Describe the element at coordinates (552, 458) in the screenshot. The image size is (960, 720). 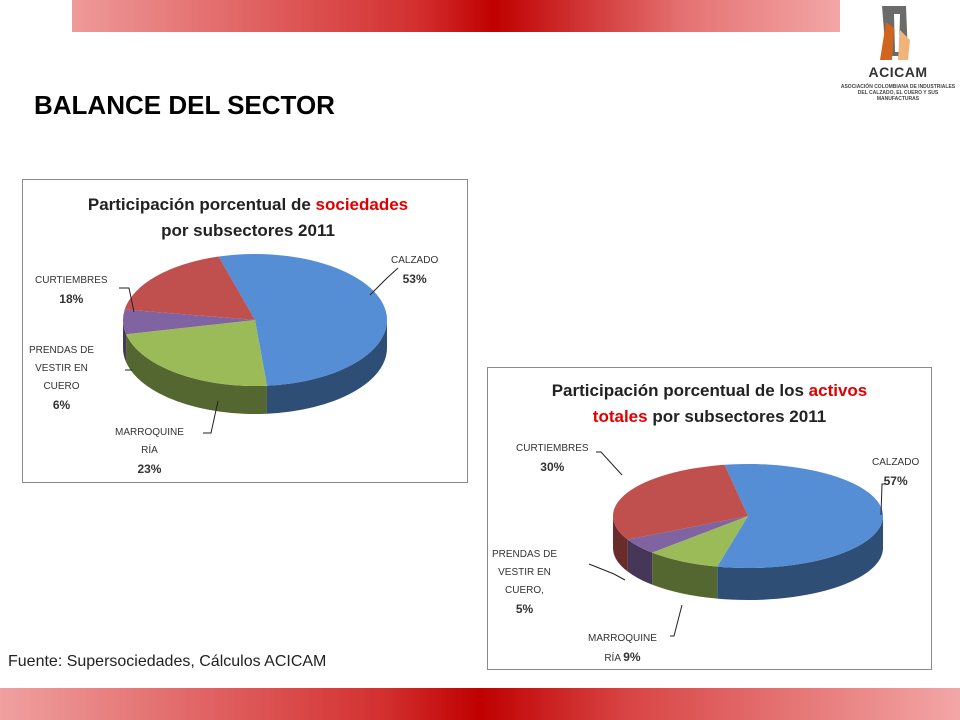
I see `slice-label-curtiembres: CURTIEMBRES 30%` at that location.